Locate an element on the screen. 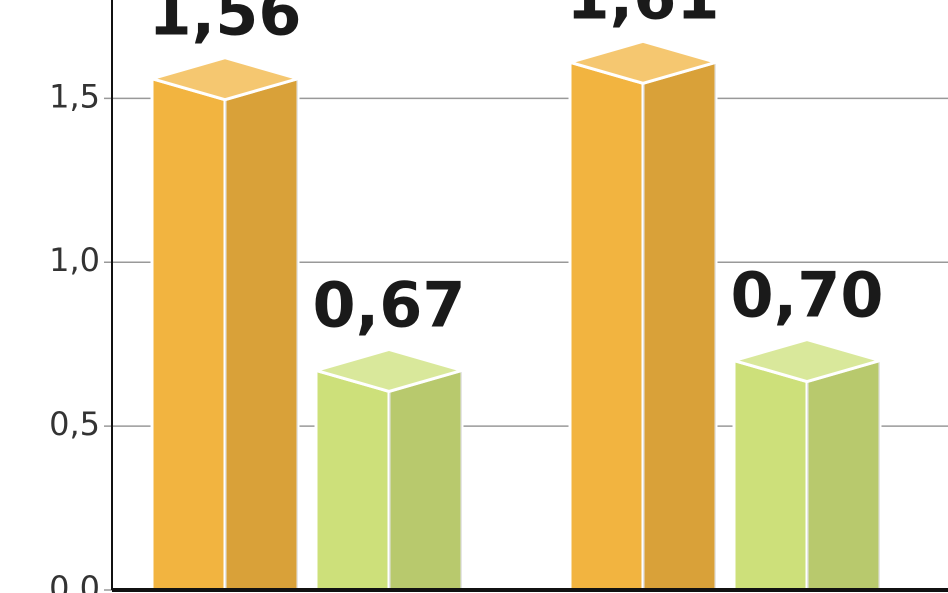 This screenshot has height=593, width=948. y-tick-label: 1,0 is located at coordinates (74, 260).